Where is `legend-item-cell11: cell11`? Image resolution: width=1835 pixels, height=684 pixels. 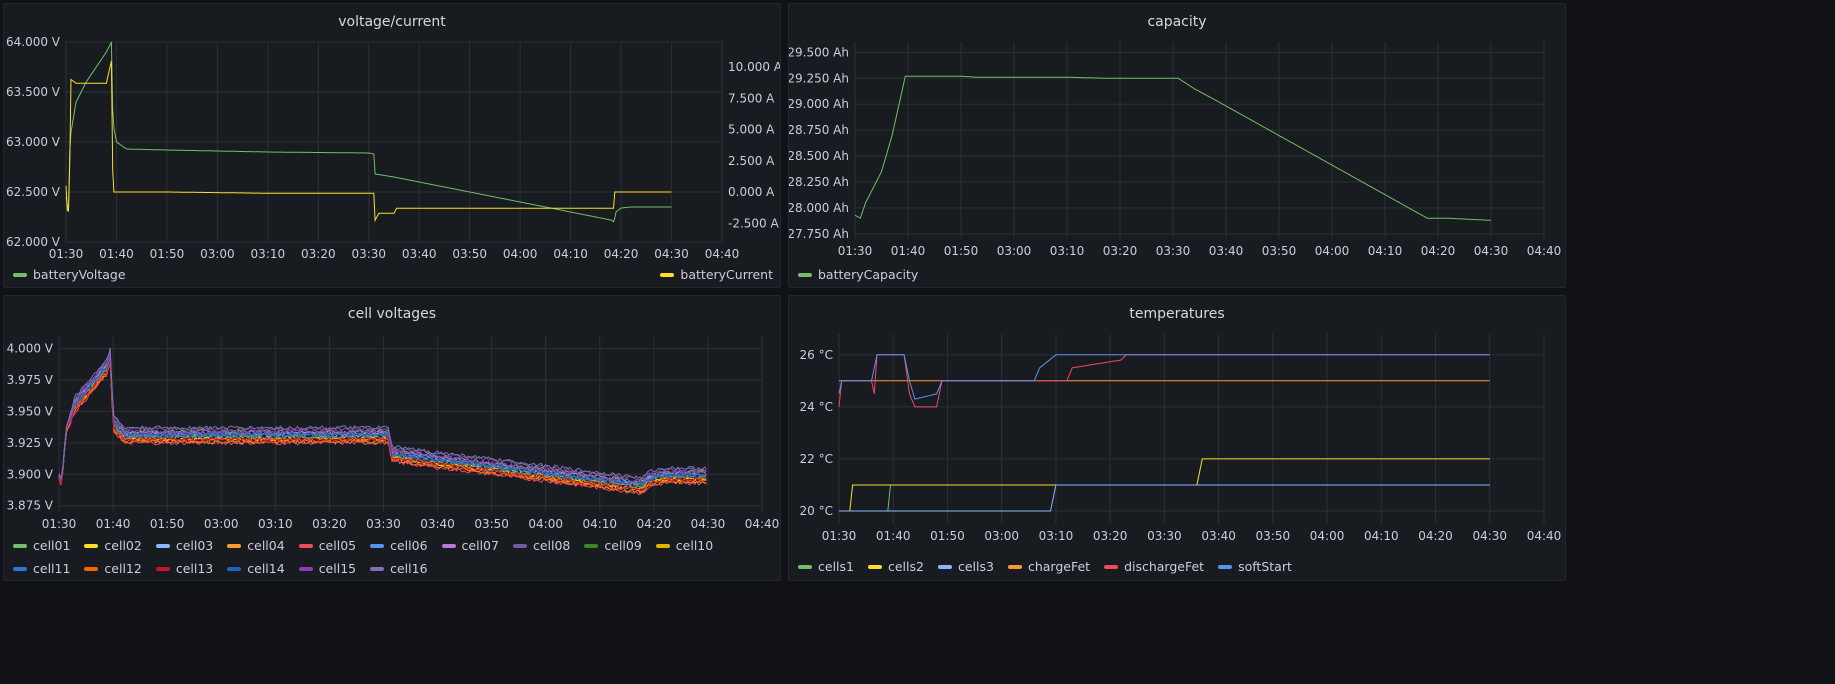
legend-item-cell11: cell11 is located at coordinates (41, 568).